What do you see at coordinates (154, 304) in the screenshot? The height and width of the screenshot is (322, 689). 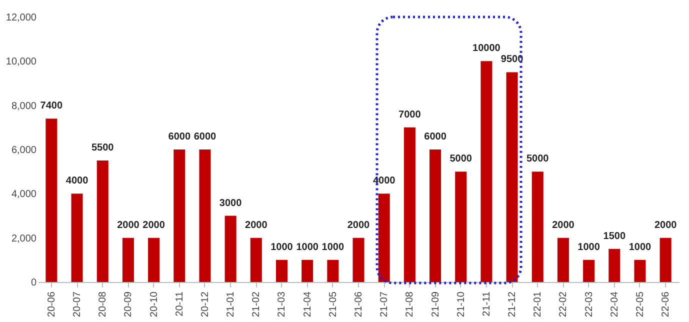 I see `x-tick-label: 20-10` at bounding box center [154, 304].